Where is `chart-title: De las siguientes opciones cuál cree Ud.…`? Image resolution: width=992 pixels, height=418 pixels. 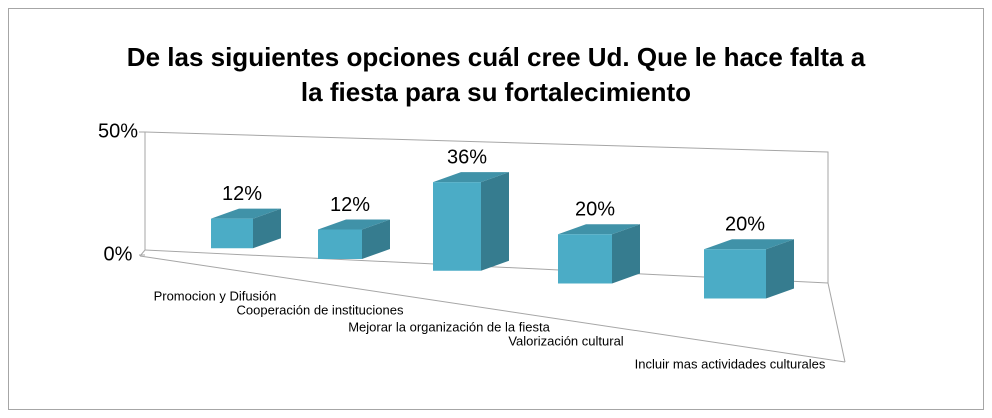 chart-title: De las siguientes opciones cuál cree Ud.… is located at coordinates (496, 74).